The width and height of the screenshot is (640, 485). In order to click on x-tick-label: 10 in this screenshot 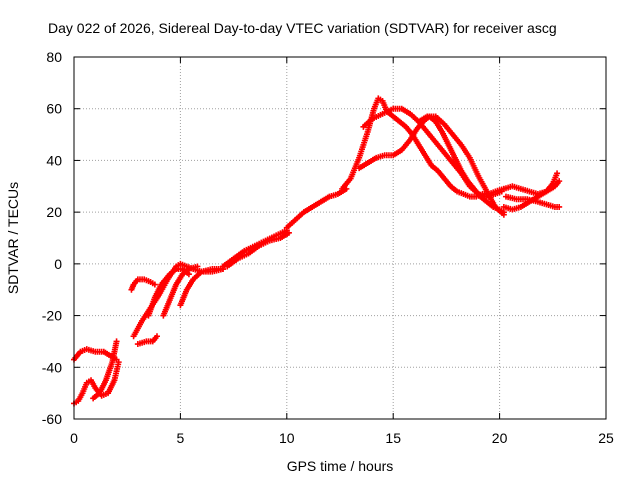, I will do `click(287, 438)`.